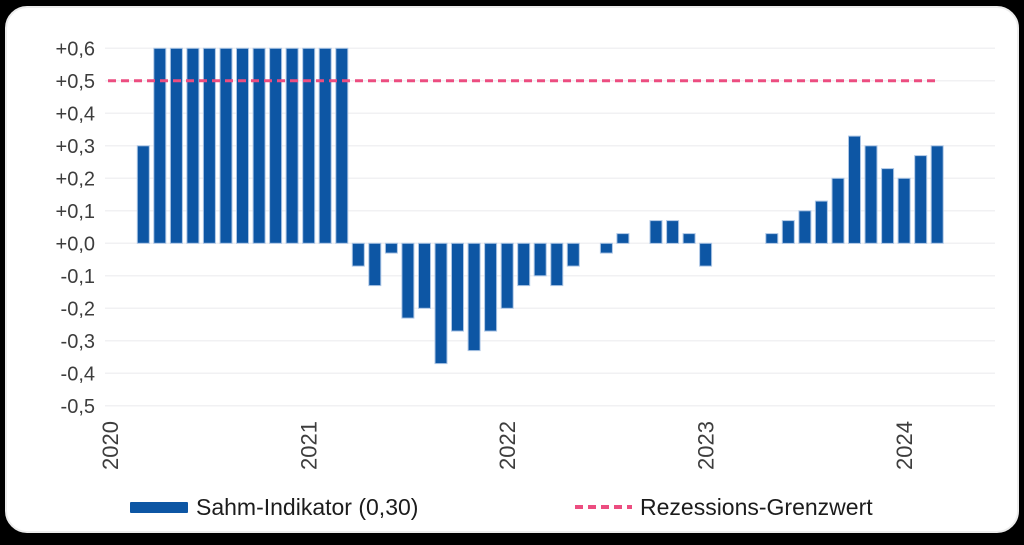 The height and width of the screenshot is (545, 1024). I want to click on y-axis-tick-label: +0,1, so click(75, 212).